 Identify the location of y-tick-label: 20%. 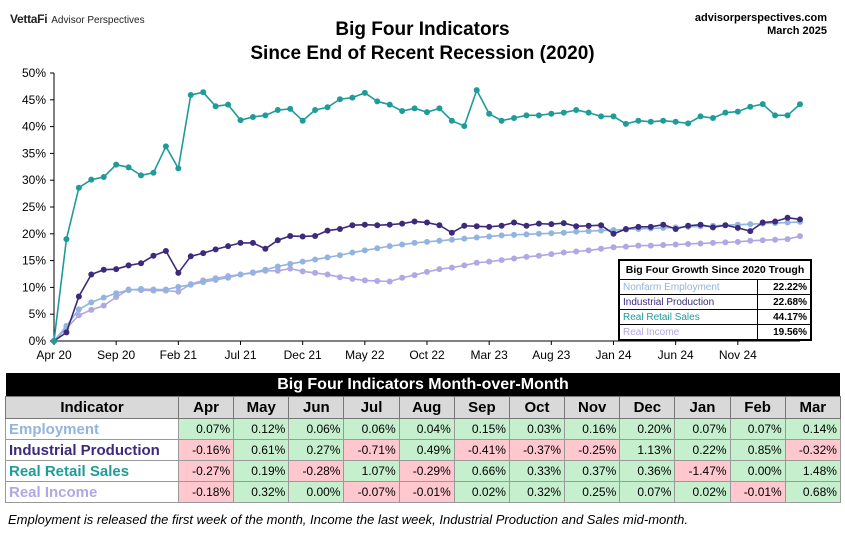
(34, 234).